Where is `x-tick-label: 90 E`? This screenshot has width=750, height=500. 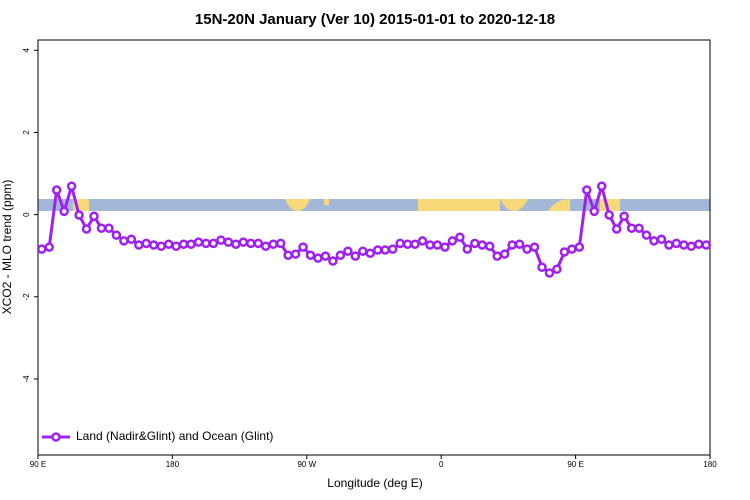 x-tick-label: 90 E is located at coordinates (38, 464).